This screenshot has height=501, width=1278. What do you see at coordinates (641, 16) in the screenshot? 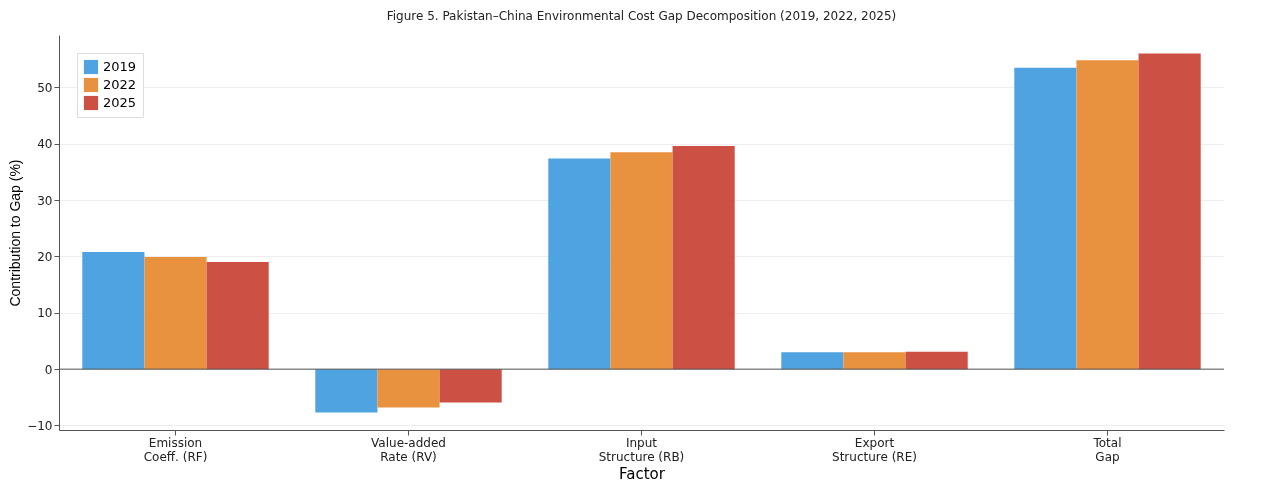
I see `chart-title: Figure 5. Pakistan–China Environmental Cost Gap Decomposition (2019, 2022, 2025)` at bounding box center [641, 16].